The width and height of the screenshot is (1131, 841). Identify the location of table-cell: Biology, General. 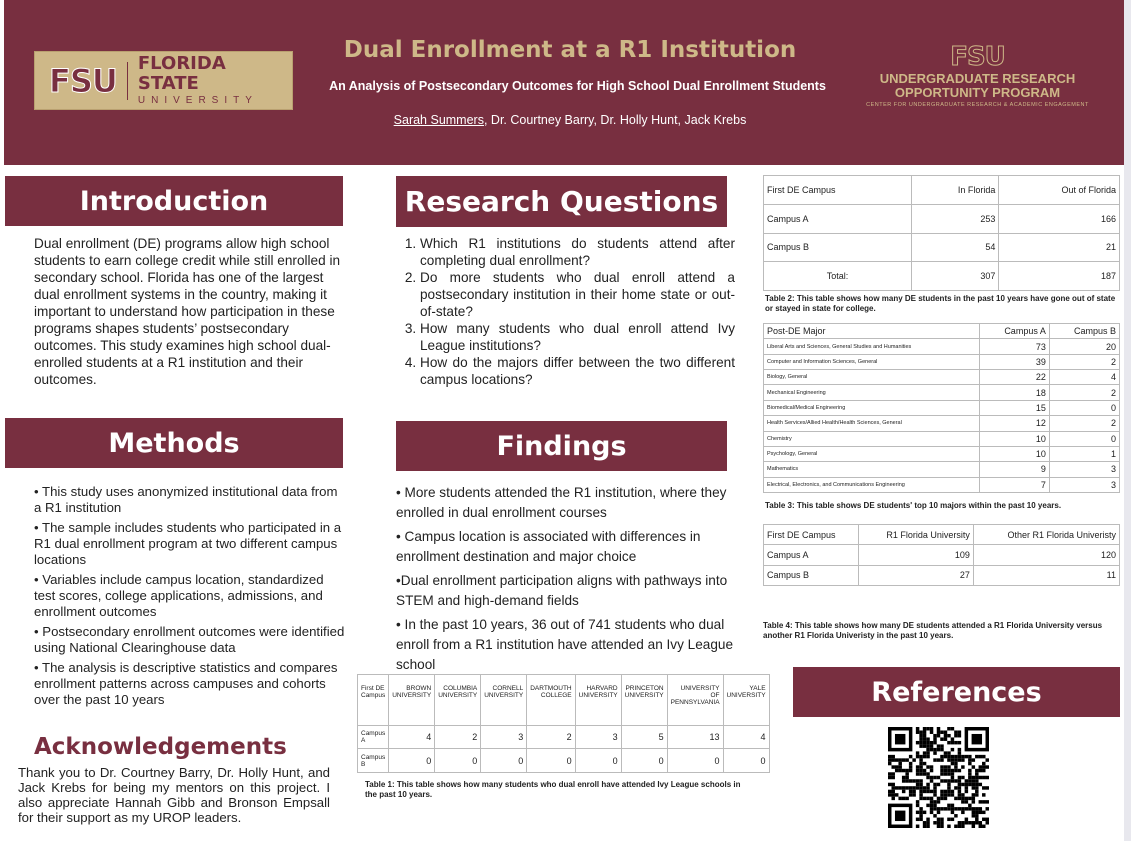
(871, 377).